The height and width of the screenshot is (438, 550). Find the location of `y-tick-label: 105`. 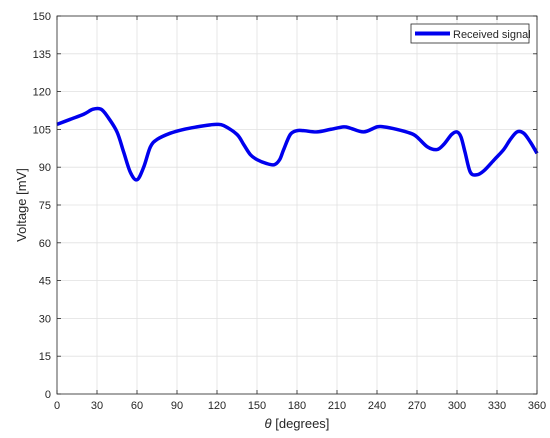

y-tick-label: 105 is located at coordinates (42, 130).